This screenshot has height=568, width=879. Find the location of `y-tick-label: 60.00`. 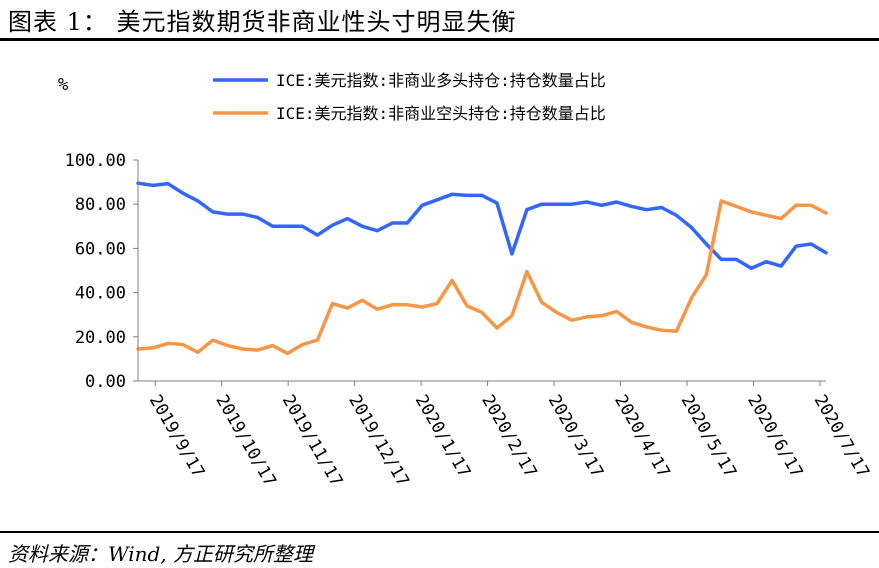

y-tick-label: 60.00 is located at coordinates (100, 249).